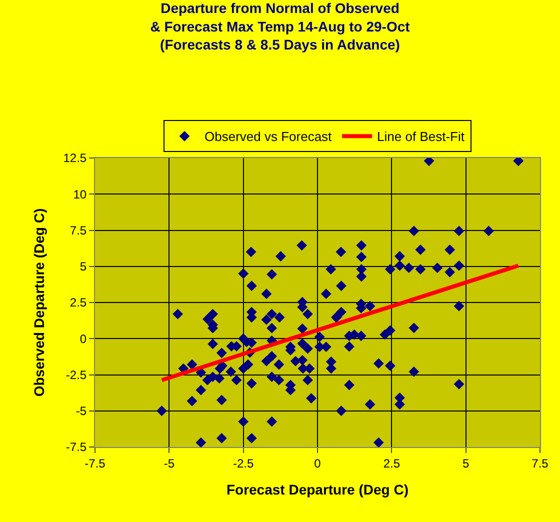  Describe the element at coordinates (80, 194) in the screenshot. I see `y-tick-label: 10` at that location.